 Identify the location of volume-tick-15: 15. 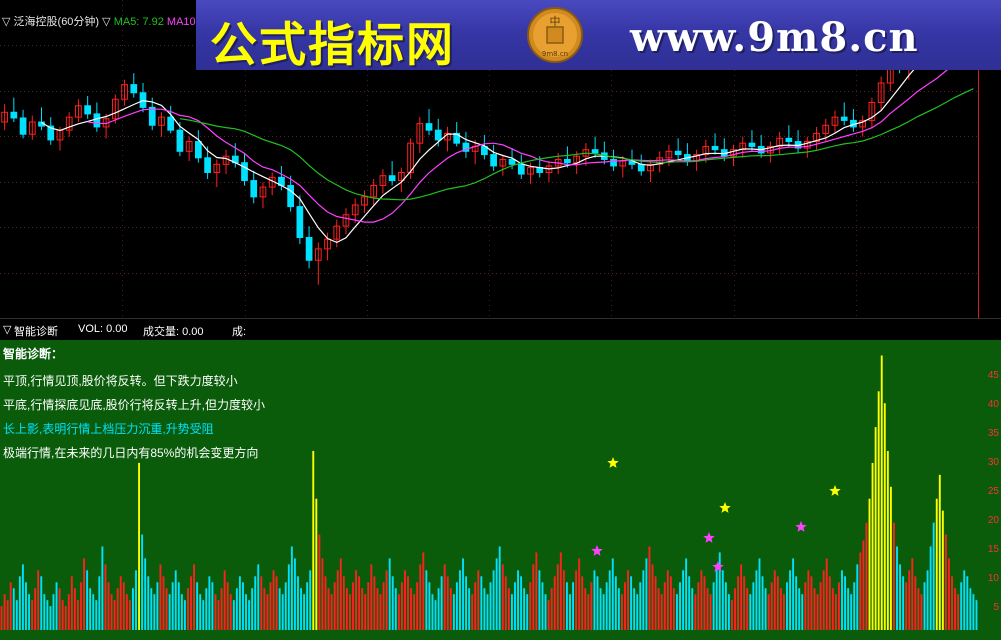
(993, 549).